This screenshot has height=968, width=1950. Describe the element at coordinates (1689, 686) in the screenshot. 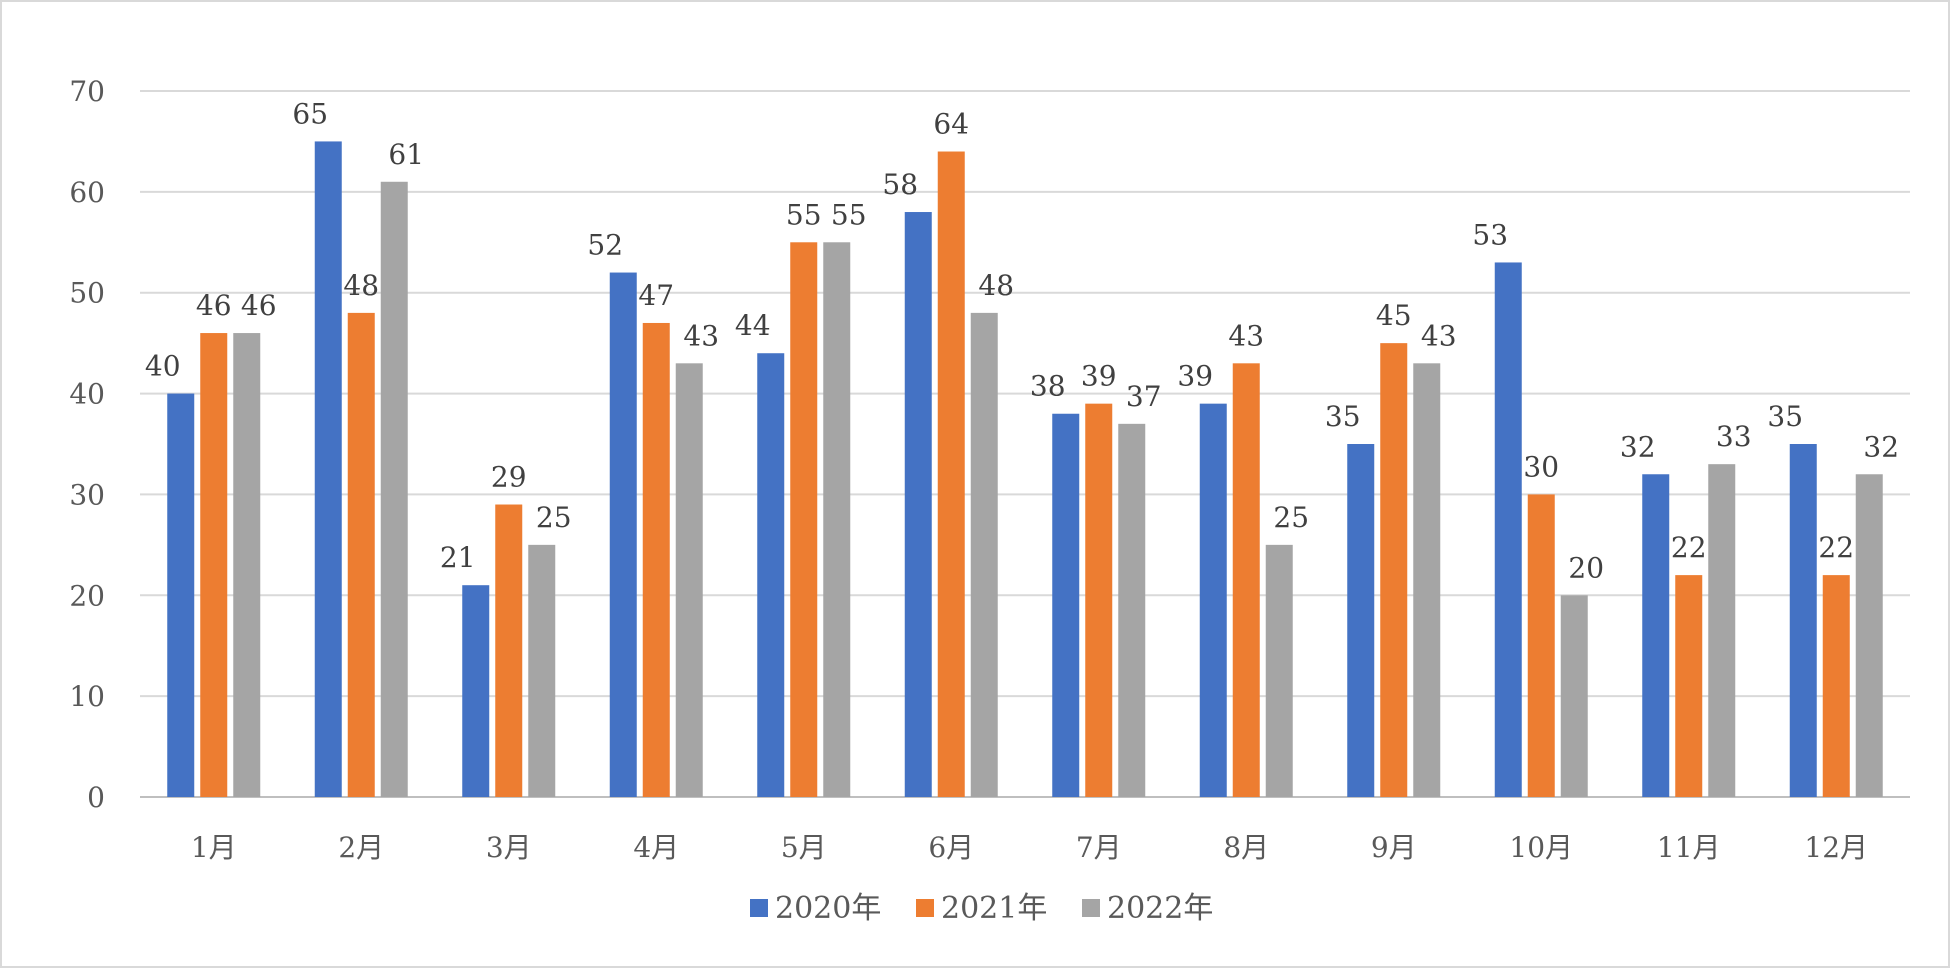

I see `bar-2021年-11月` at that location.